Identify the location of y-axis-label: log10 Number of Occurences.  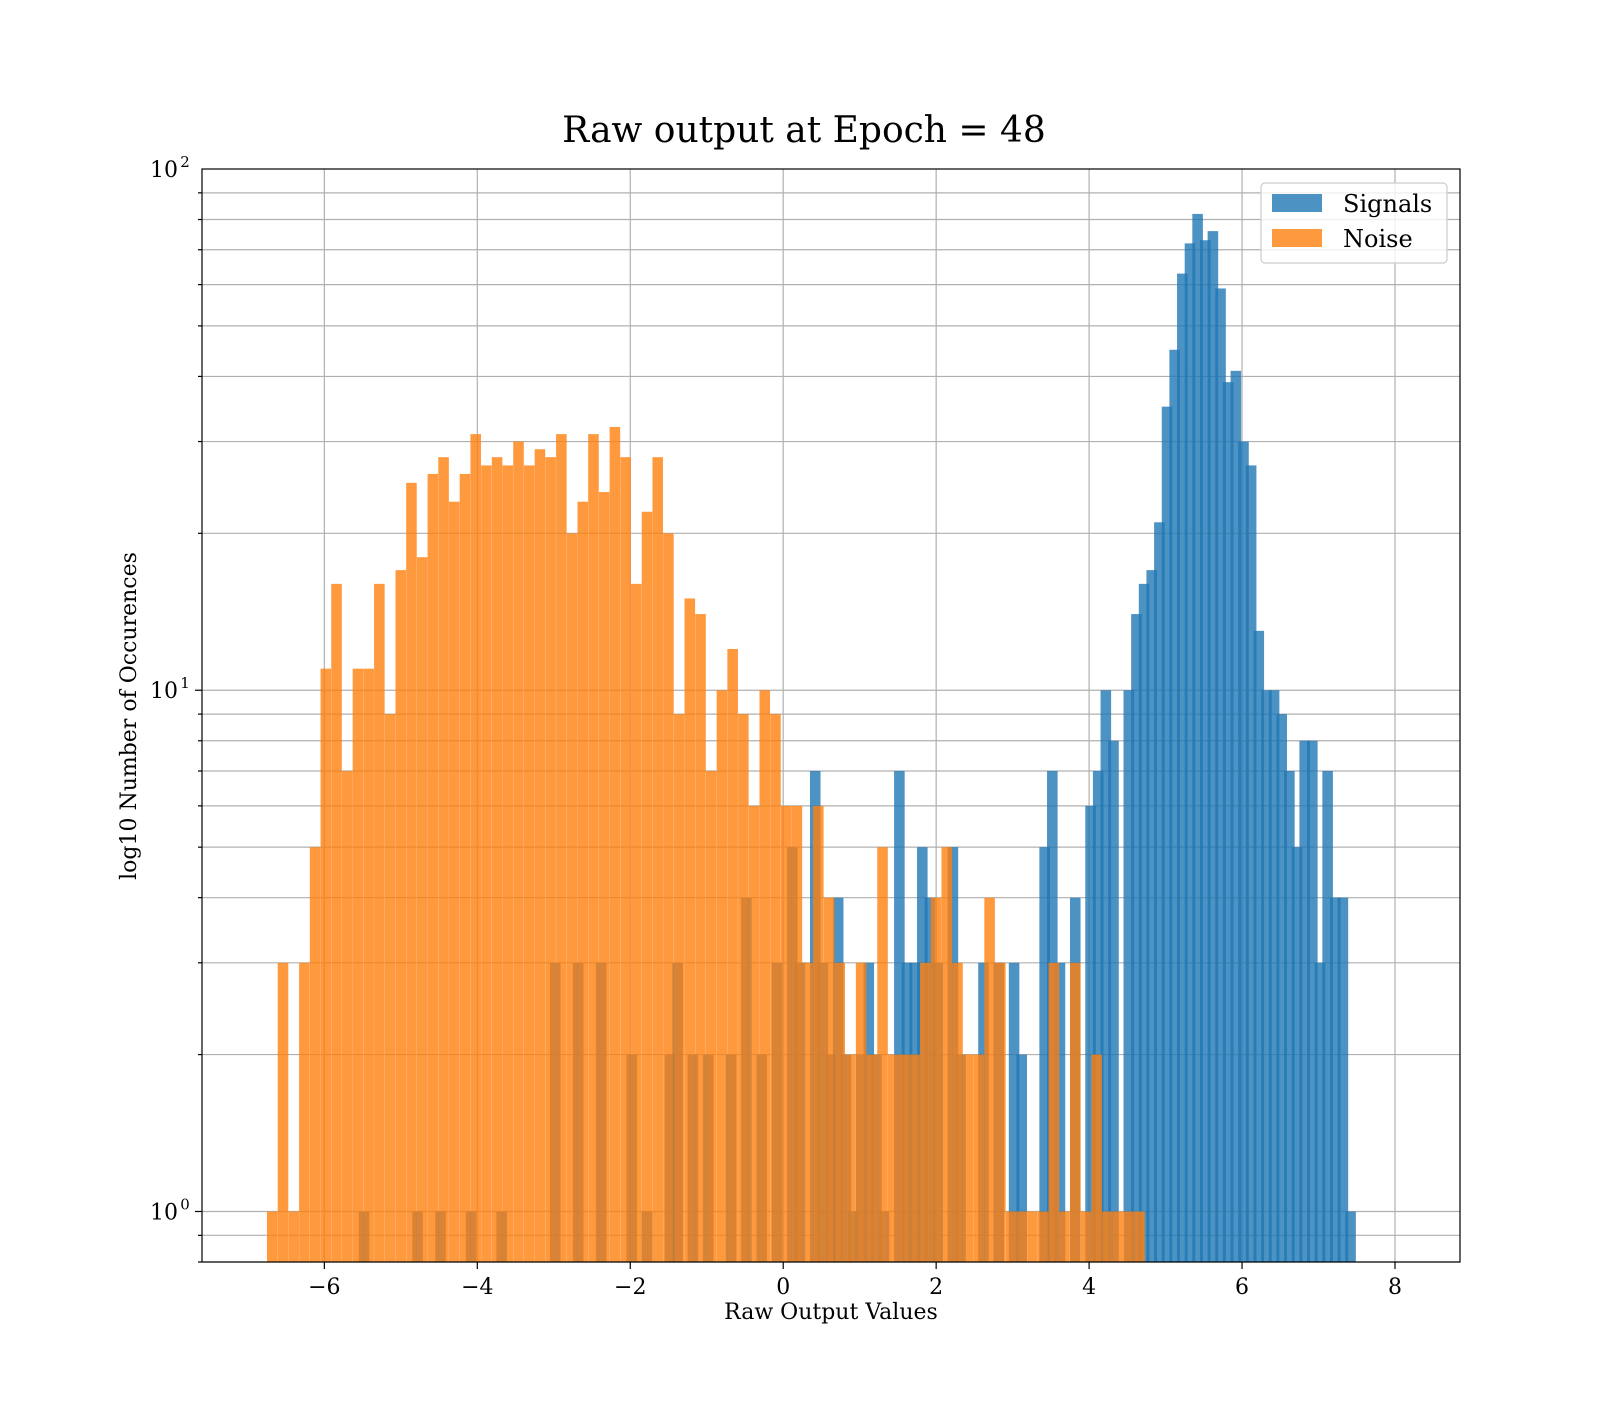
(129, 716).